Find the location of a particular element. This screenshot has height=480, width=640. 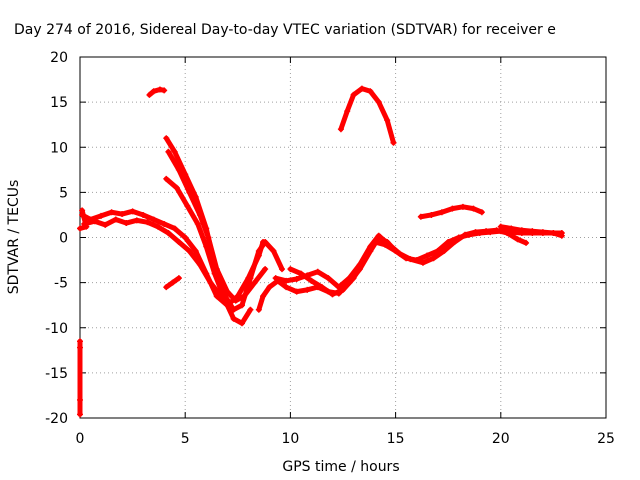

x-tick-label: 5 is located at coordinates (185, 439).